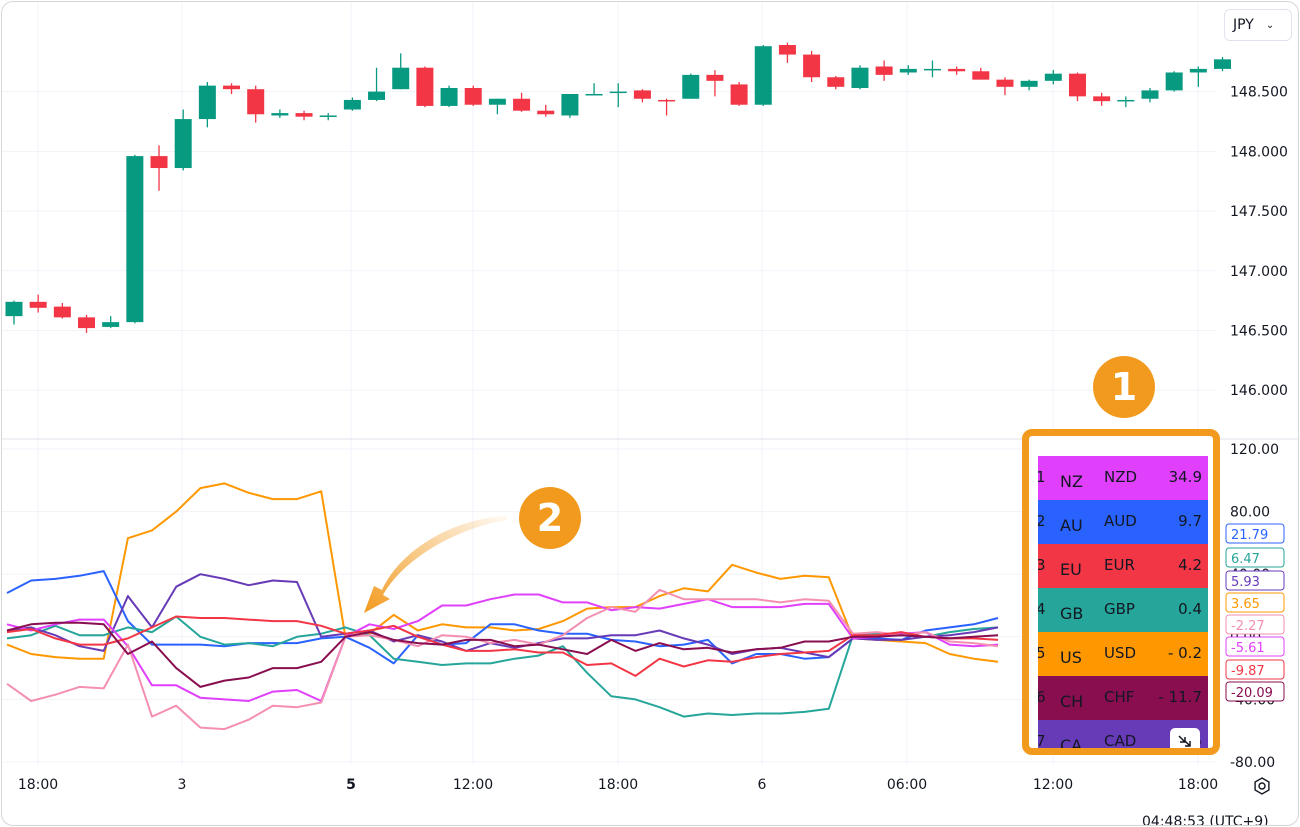 The width and height of the screenshot is (1300, 827). I want to click on svg-text: 5.93, so click(1245, 582).